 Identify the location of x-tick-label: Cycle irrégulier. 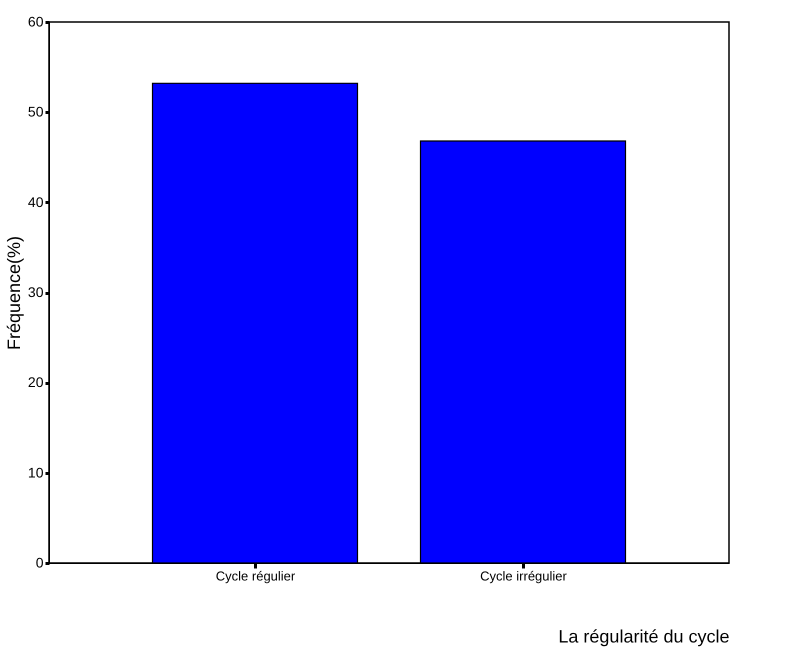
(524, 576).